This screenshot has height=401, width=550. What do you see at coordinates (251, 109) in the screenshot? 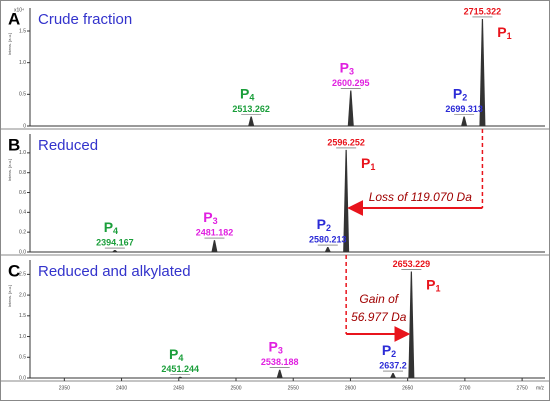
I see `peak-mz: 2513.262` at bounding box center [251, 109].